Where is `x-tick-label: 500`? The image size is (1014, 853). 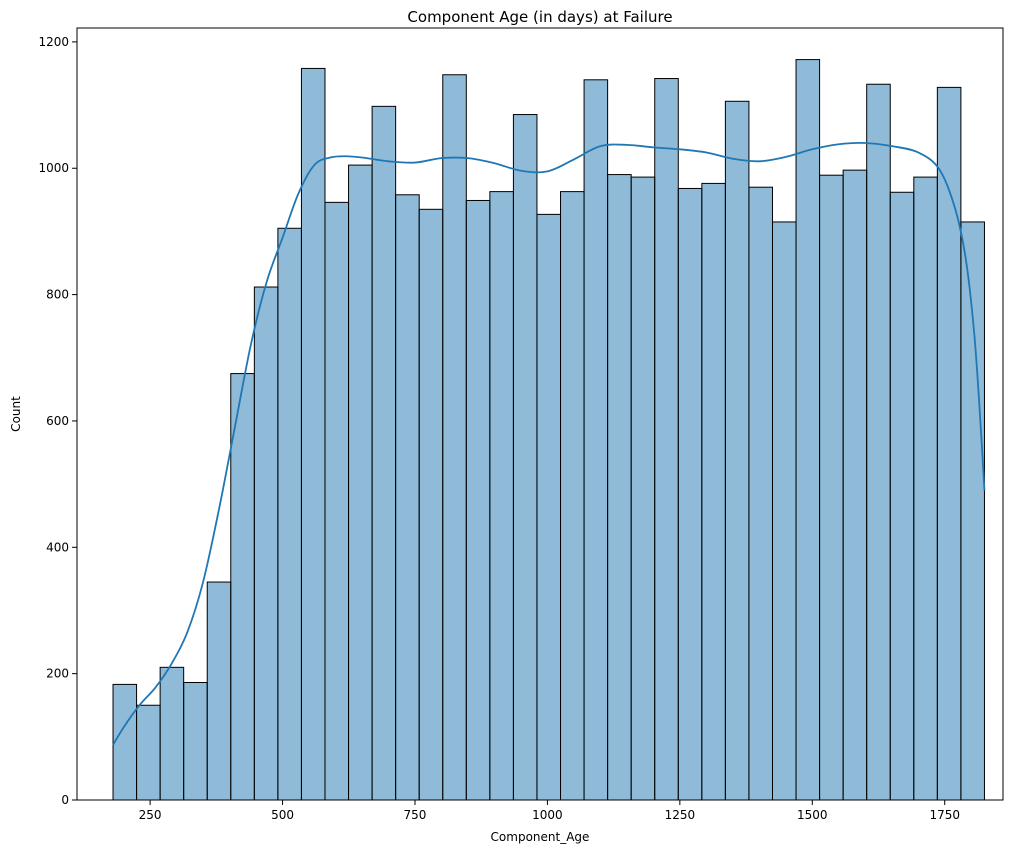
x-tick-label: 500 is located at coordinates (282, 815).